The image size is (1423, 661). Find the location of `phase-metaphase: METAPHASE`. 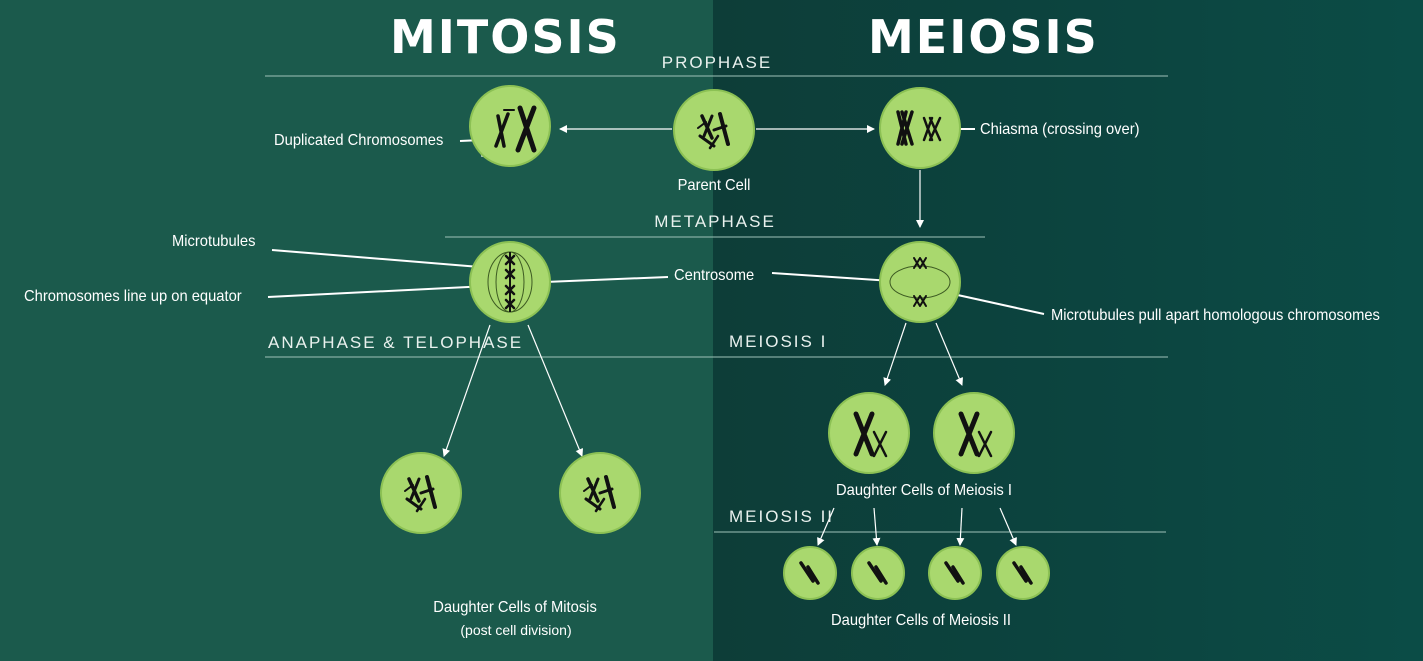

phase-metaphase: METAPHASE is located at coordinates (715, 221).